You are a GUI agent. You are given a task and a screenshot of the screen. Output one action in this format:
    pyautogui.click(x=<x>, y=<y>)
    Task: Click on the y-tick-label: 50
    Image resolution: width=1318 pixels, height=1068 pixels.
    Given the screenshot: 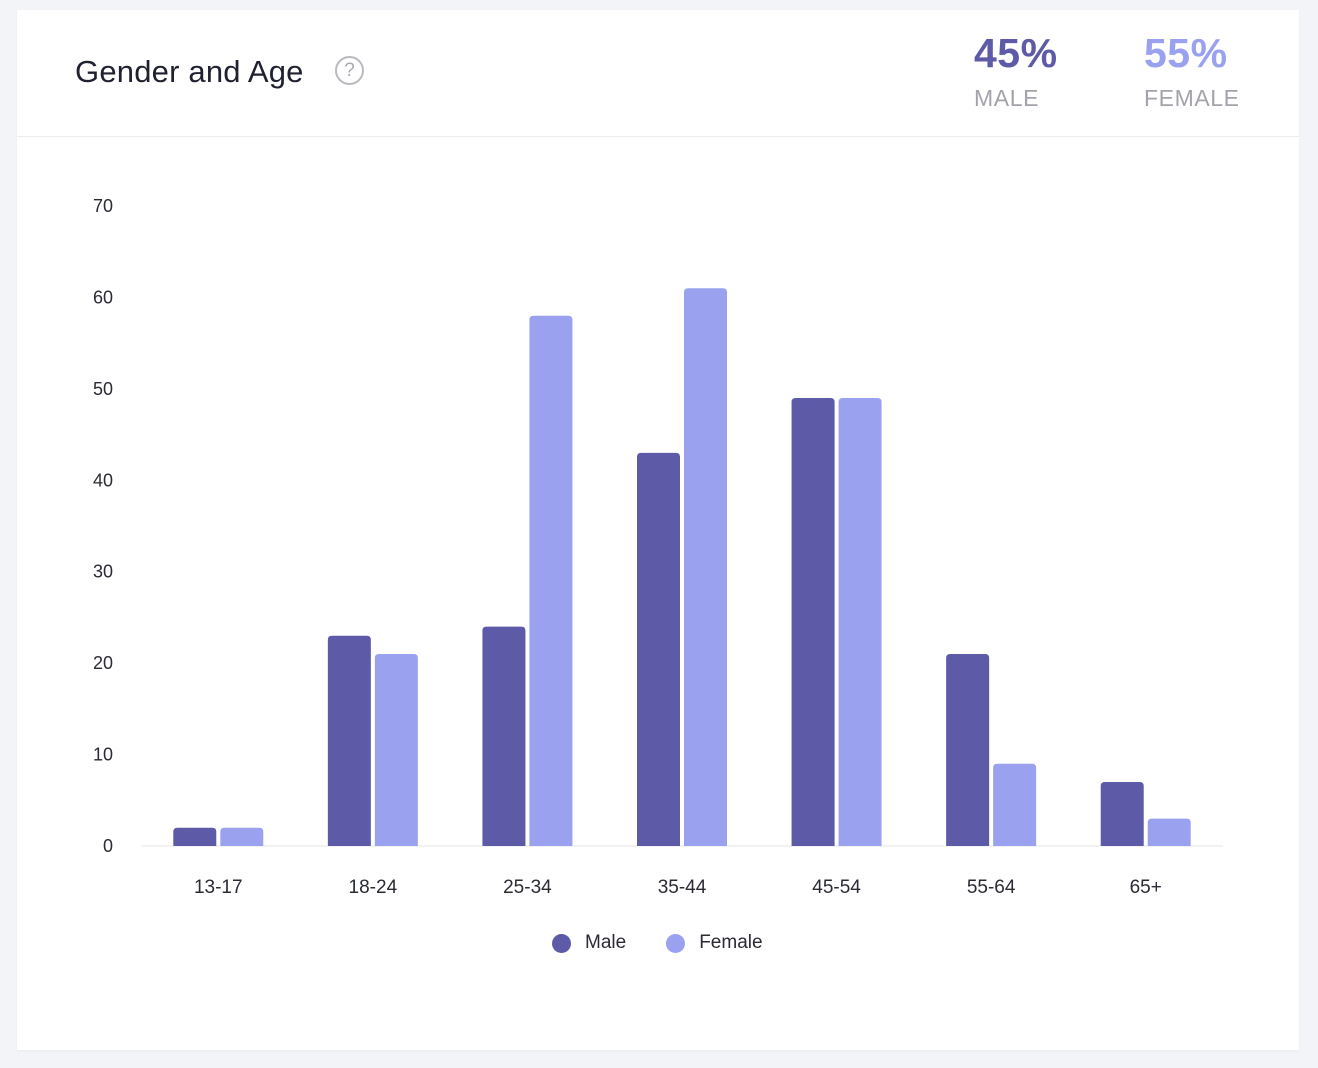 What is the action you would take?
    pyautogui.click(x=103, y=389)
    